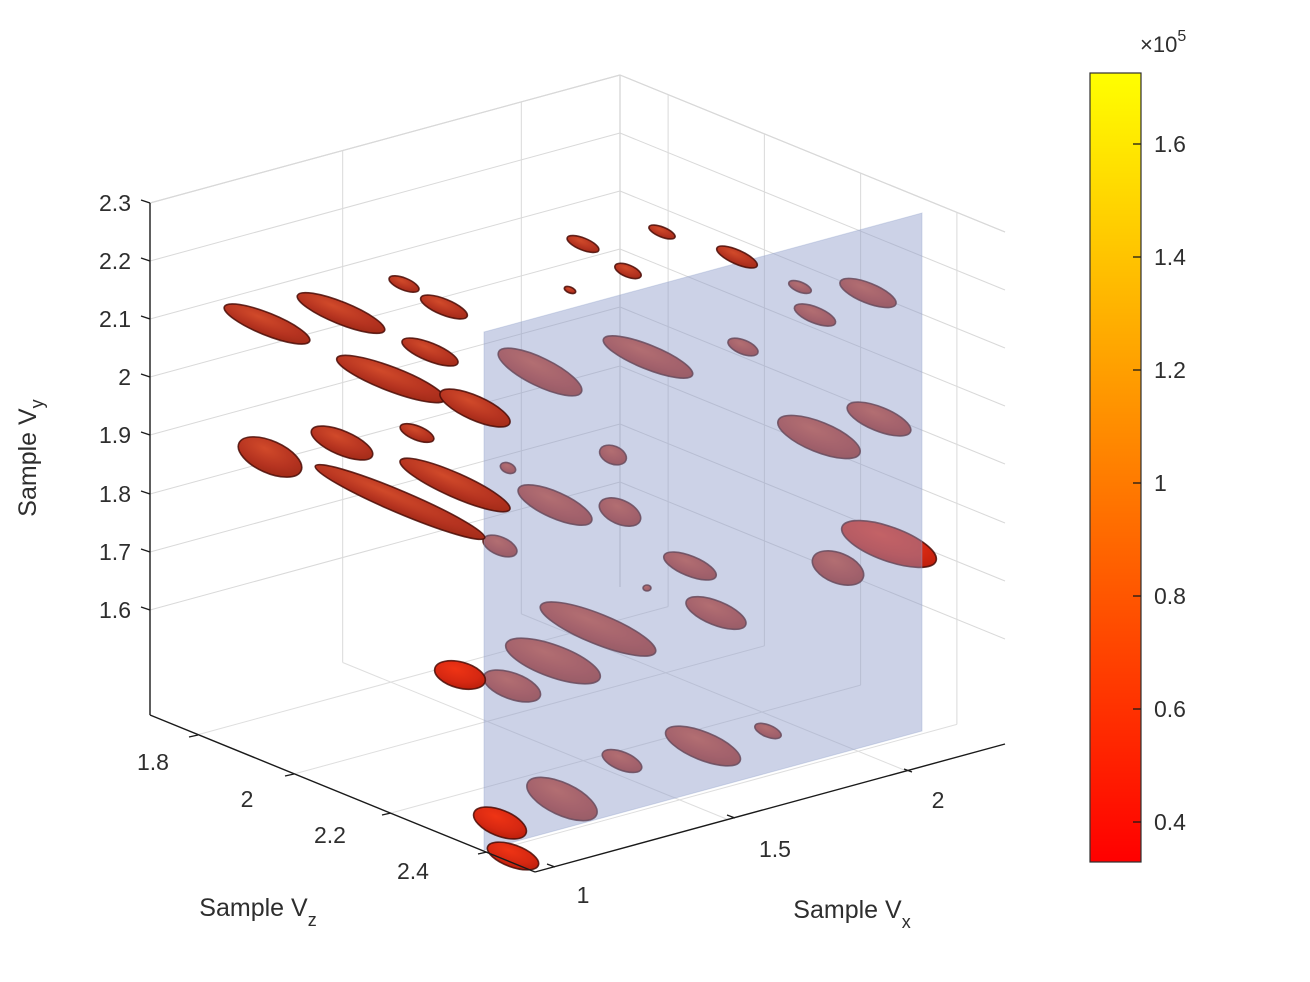 This screenshot has width=1310, height=982. I want to click on x-axis-line, so click(770, 808).